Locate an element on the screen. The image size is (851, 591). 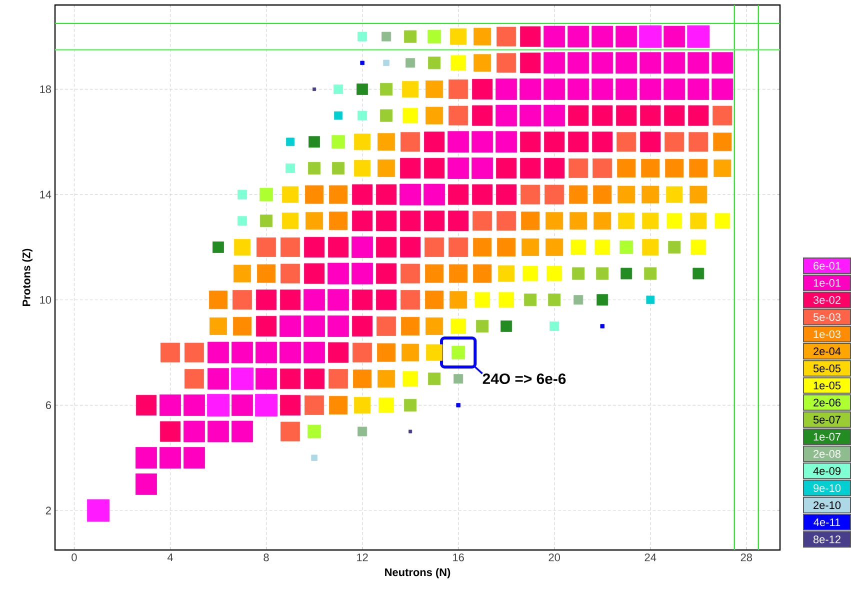
text: 9e-10 is located at coordinates (827, 488).